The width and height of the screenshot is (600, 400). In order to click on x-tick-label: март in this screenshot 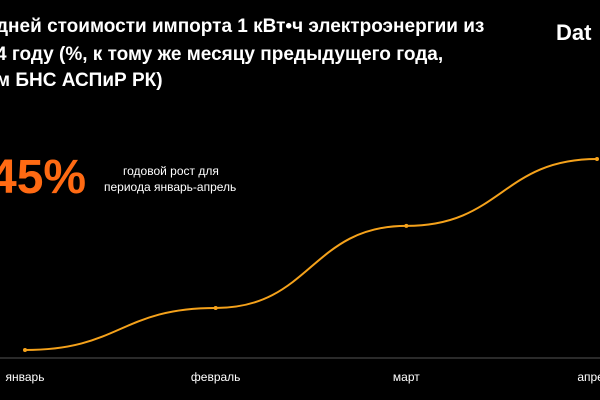, I will do `click(406, 377)`.